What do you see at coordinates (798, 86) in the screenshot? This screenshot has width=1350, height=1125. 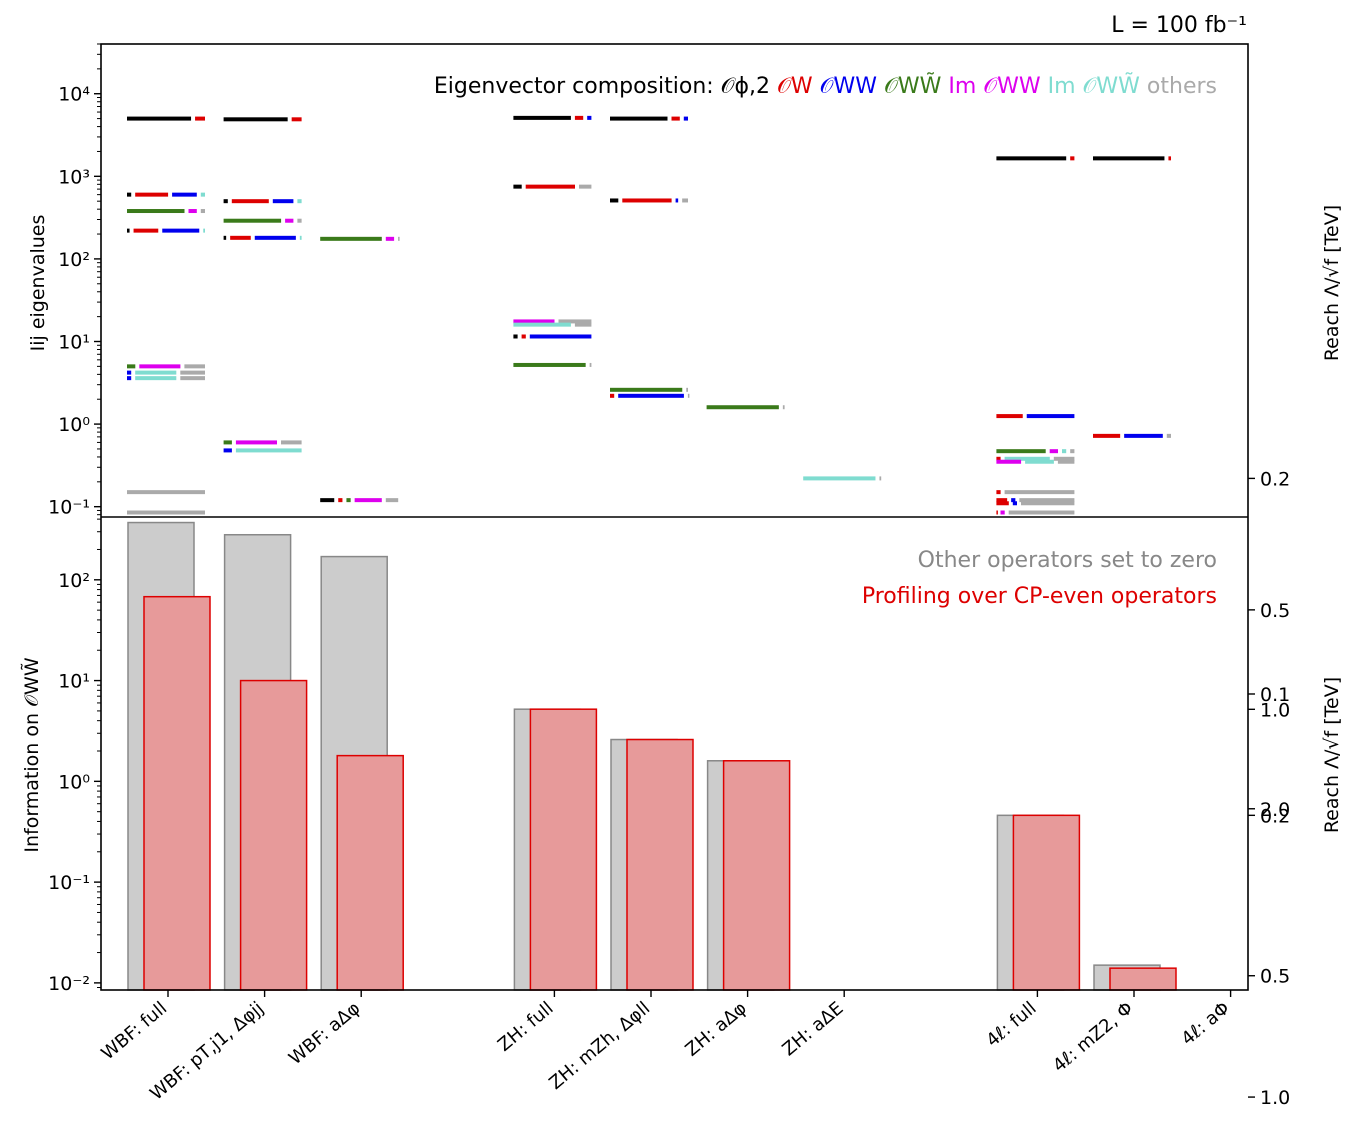 I see `legend-entry-W: 𝒪W` at bounding box center [798, 86].